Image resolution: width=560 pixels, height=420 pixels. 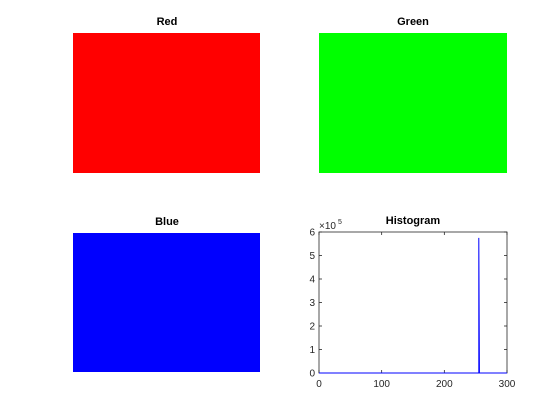 What do you see at coordinates (312, 327) in the screenshot?
I see `y-tick-label: 2` at bounding box center [312, 327].